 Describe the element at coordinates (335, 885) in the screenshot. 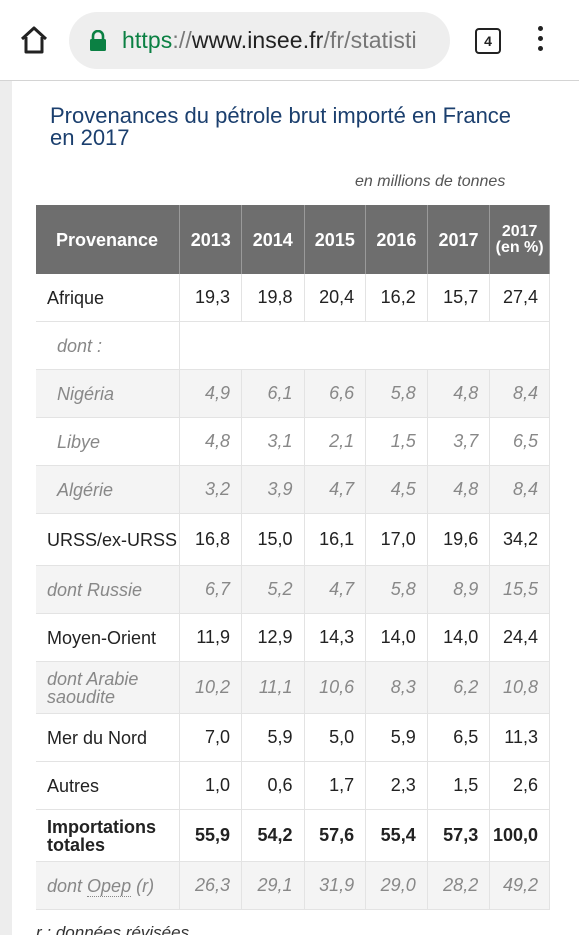

I see `table-cell: 31,9` at that location.